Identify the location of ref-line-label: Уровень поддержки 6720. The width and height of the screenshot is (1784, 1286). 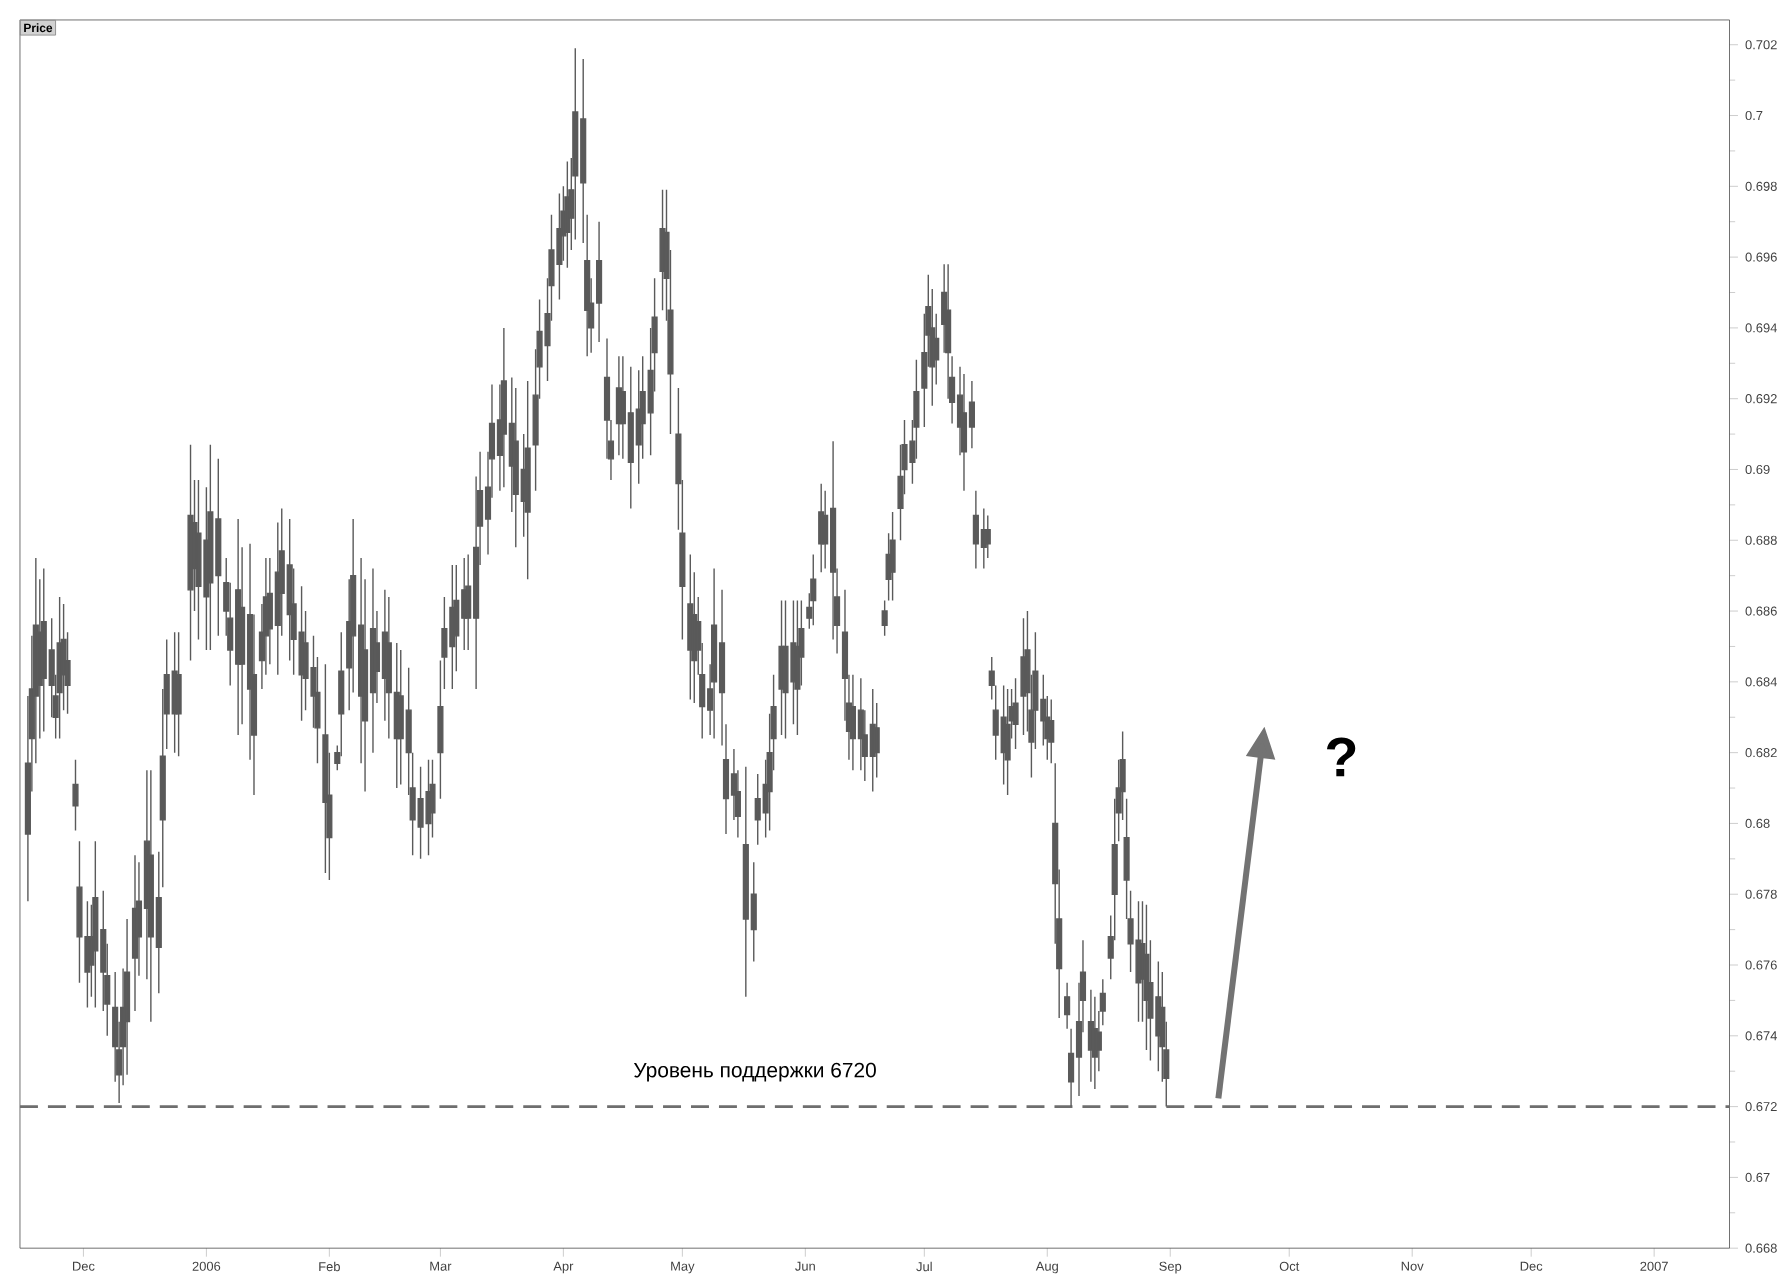
(754, 1072).